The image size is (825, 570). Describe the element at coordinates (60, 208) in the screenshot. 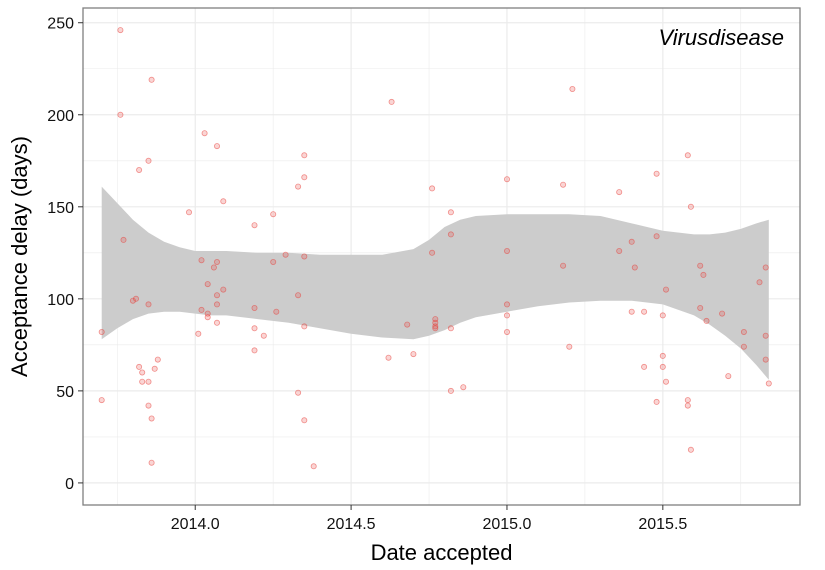

I see `y-tick-label: 150` at that location.